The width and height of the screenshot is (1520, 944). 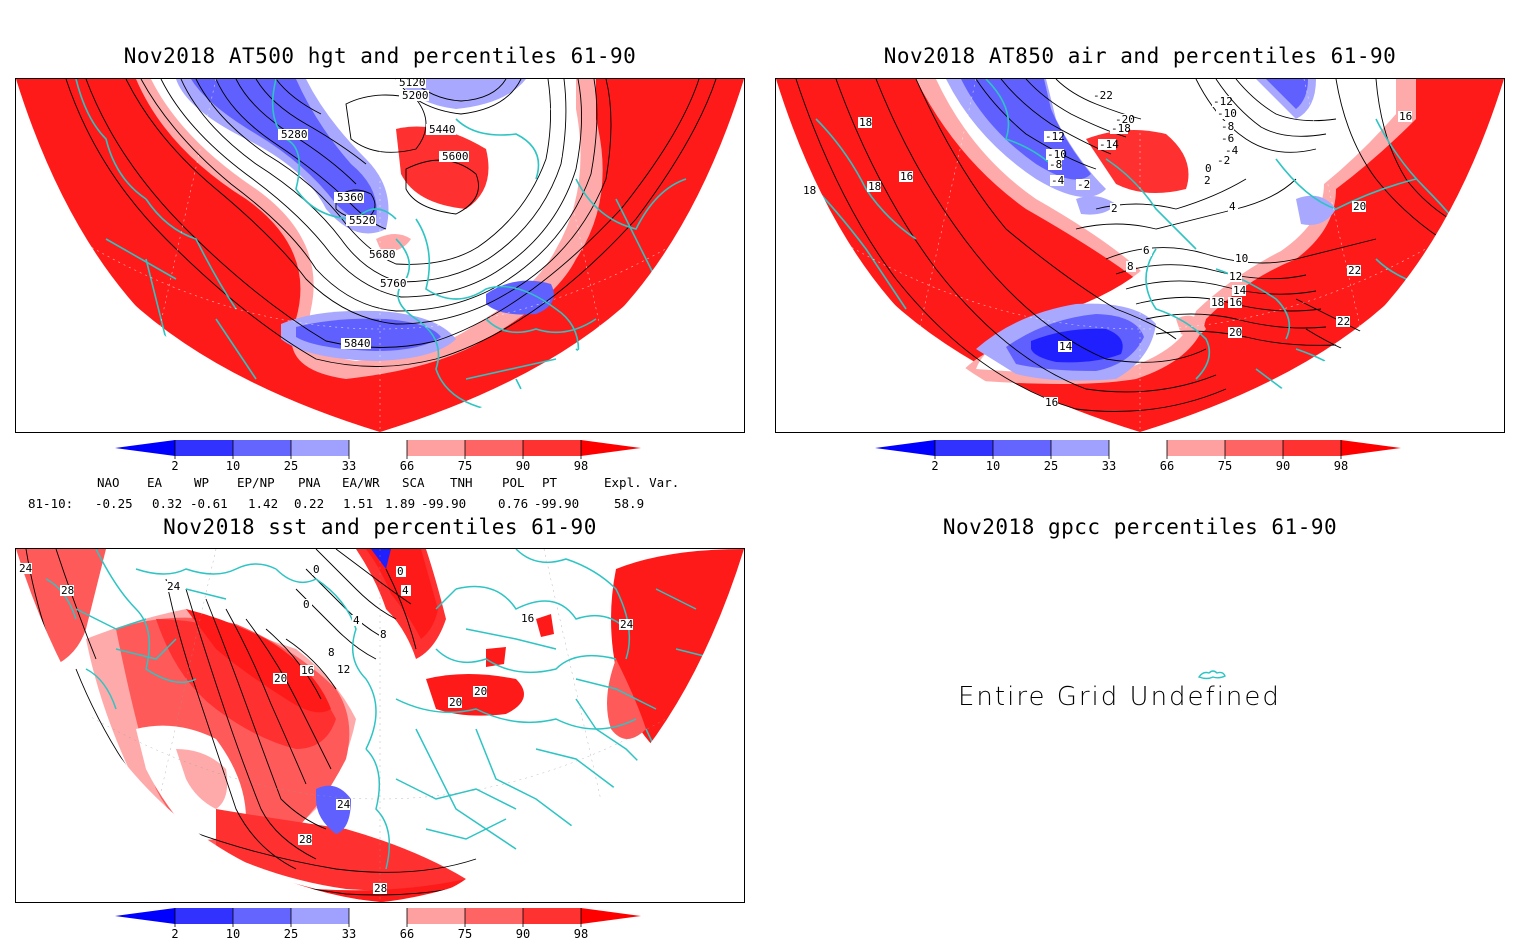 I want to click on svg-text: 8, so click(x=383, y=634).